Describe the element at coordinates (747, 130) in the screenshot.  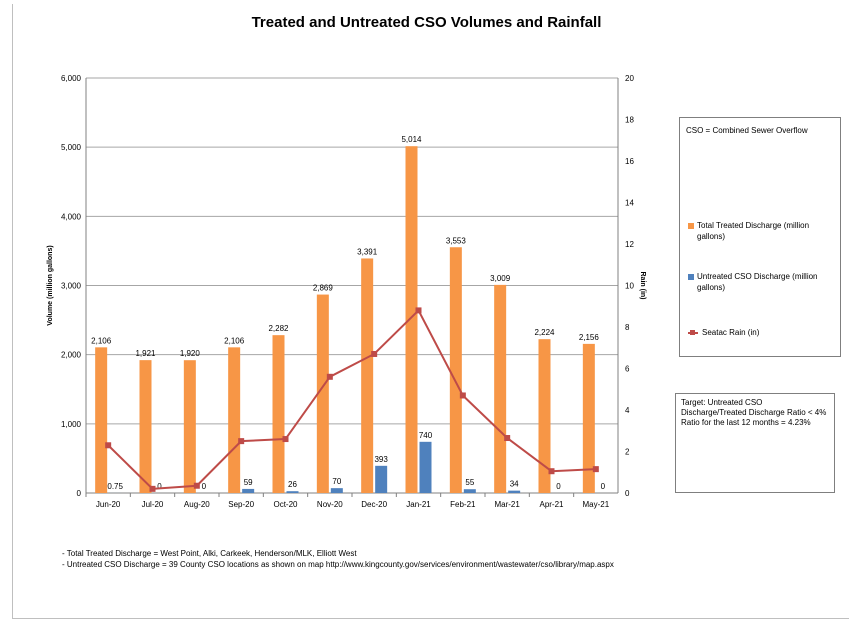
I see `legend-note: CSO = Combined Sewer Overflow` at that location.